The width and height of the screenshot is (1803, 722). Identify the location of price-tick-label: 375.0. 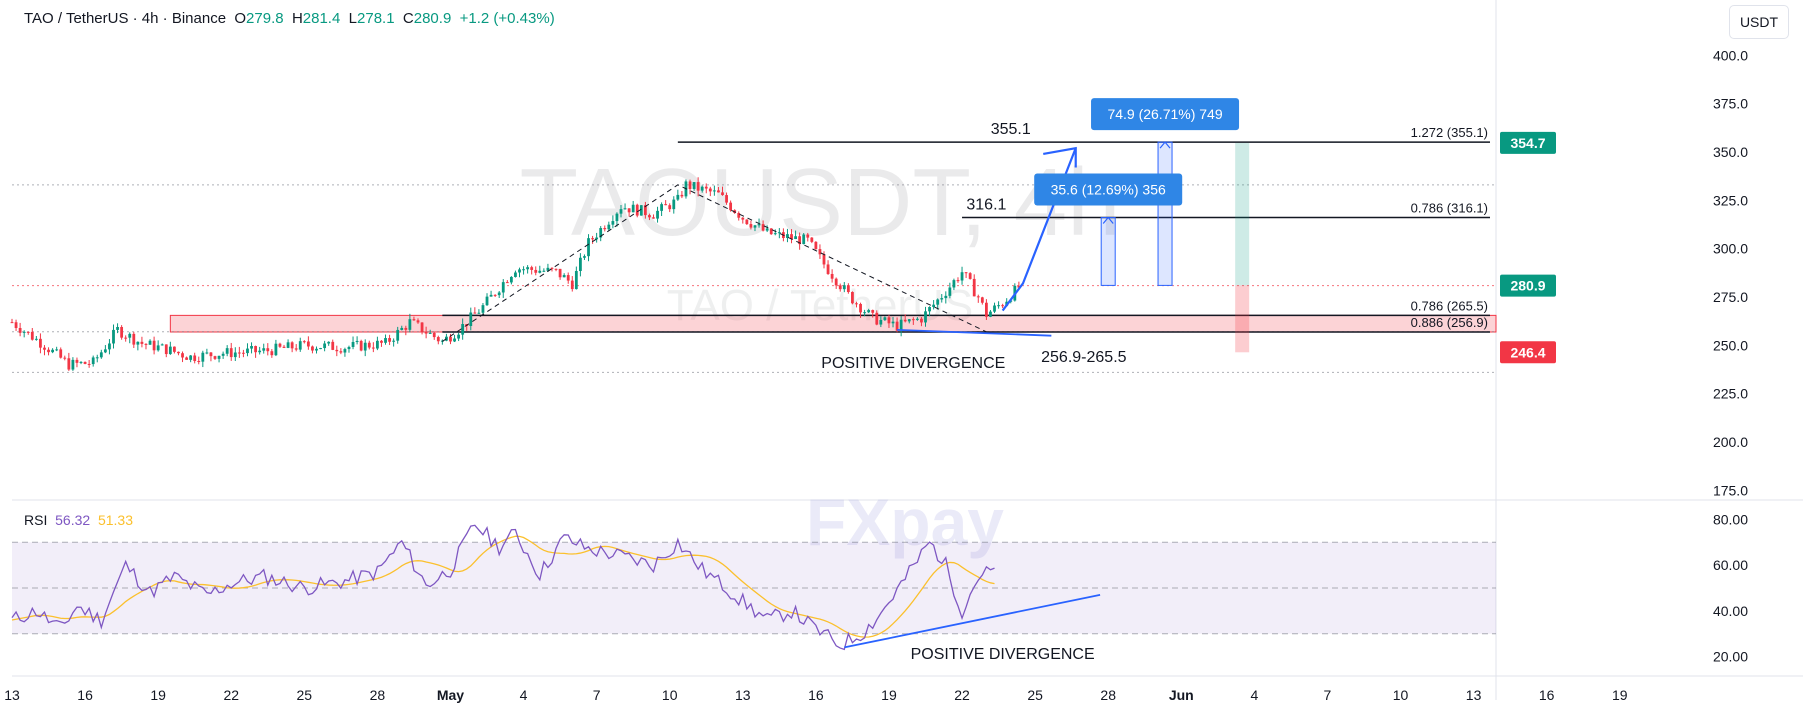
(1730, 104).